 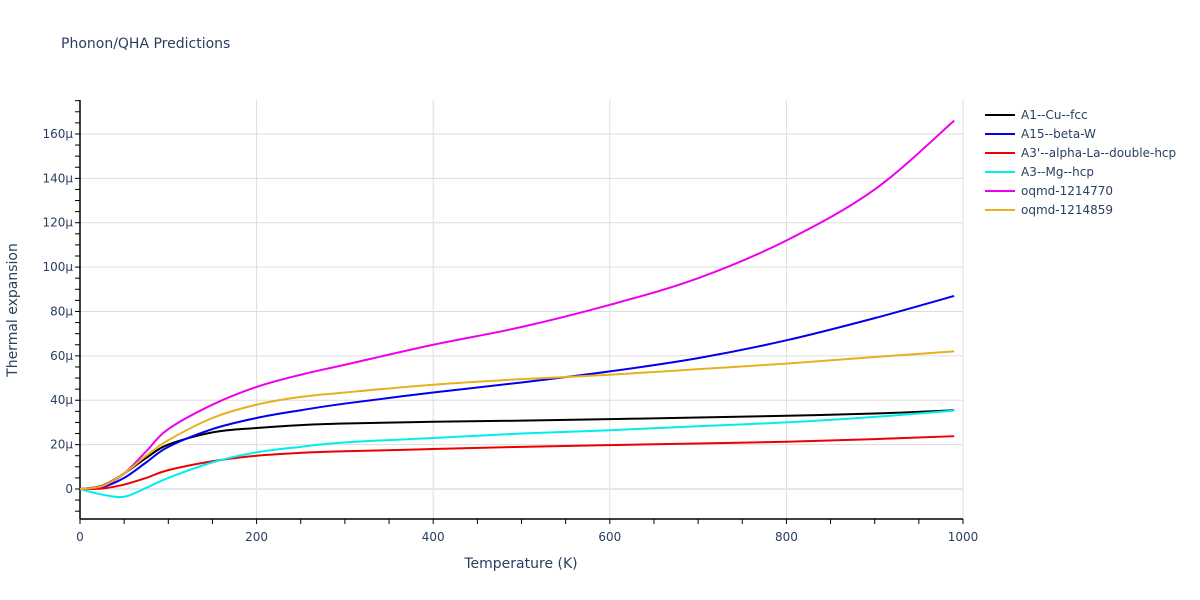 I want to click on y-tick-label: 140μ, so click(x=57, y=178).